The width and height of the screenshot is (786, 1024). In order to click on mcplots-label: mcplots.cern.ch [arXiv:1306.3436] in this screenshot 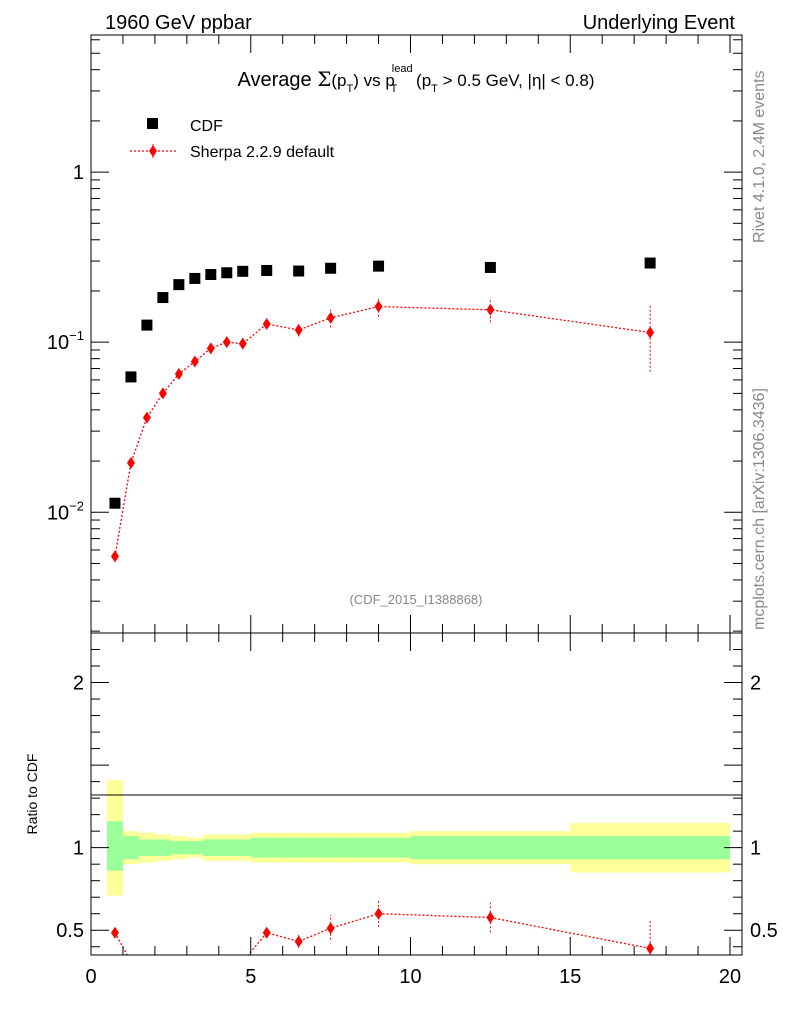, I will do `click(759, 509)`.